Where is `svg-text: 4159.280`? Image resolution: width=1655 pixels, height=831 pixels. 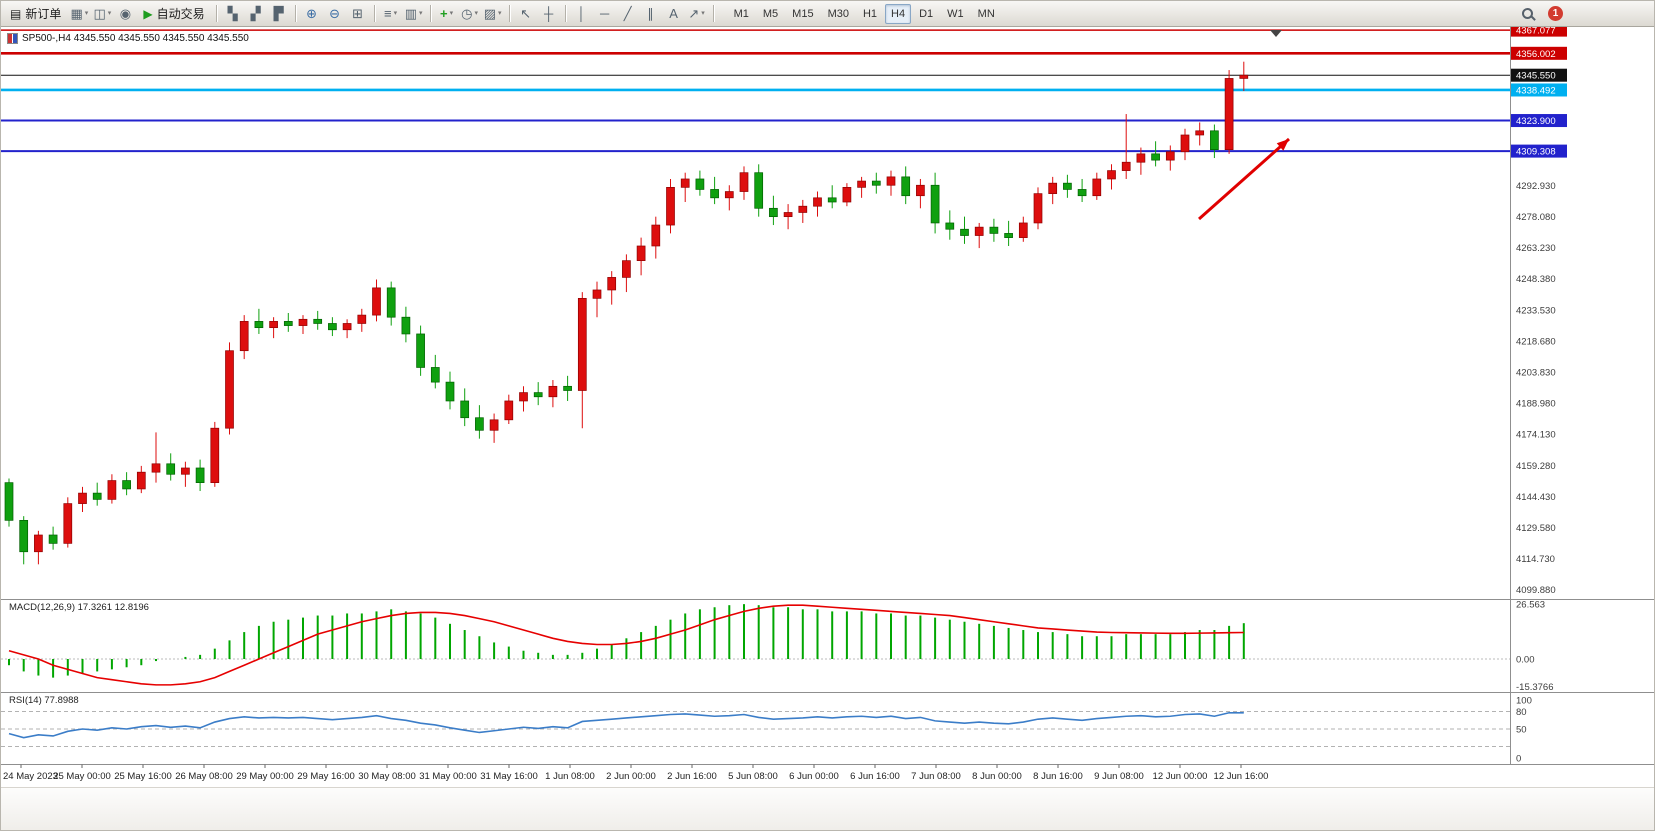
svg-text: 4159.280 is located at coordinates (1536, 466).